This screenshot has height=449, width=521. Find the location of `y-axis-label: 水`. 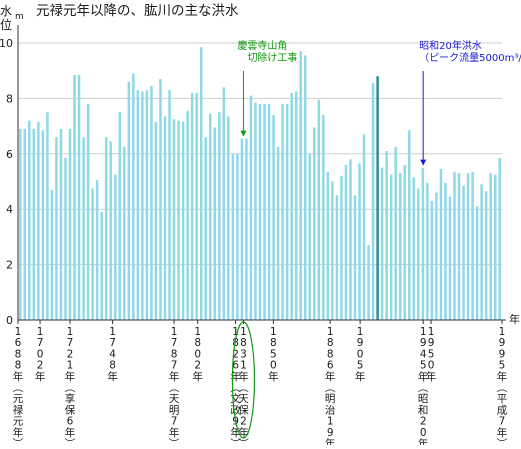

y-axis-label: 水 is located at coordinates (6, 11).